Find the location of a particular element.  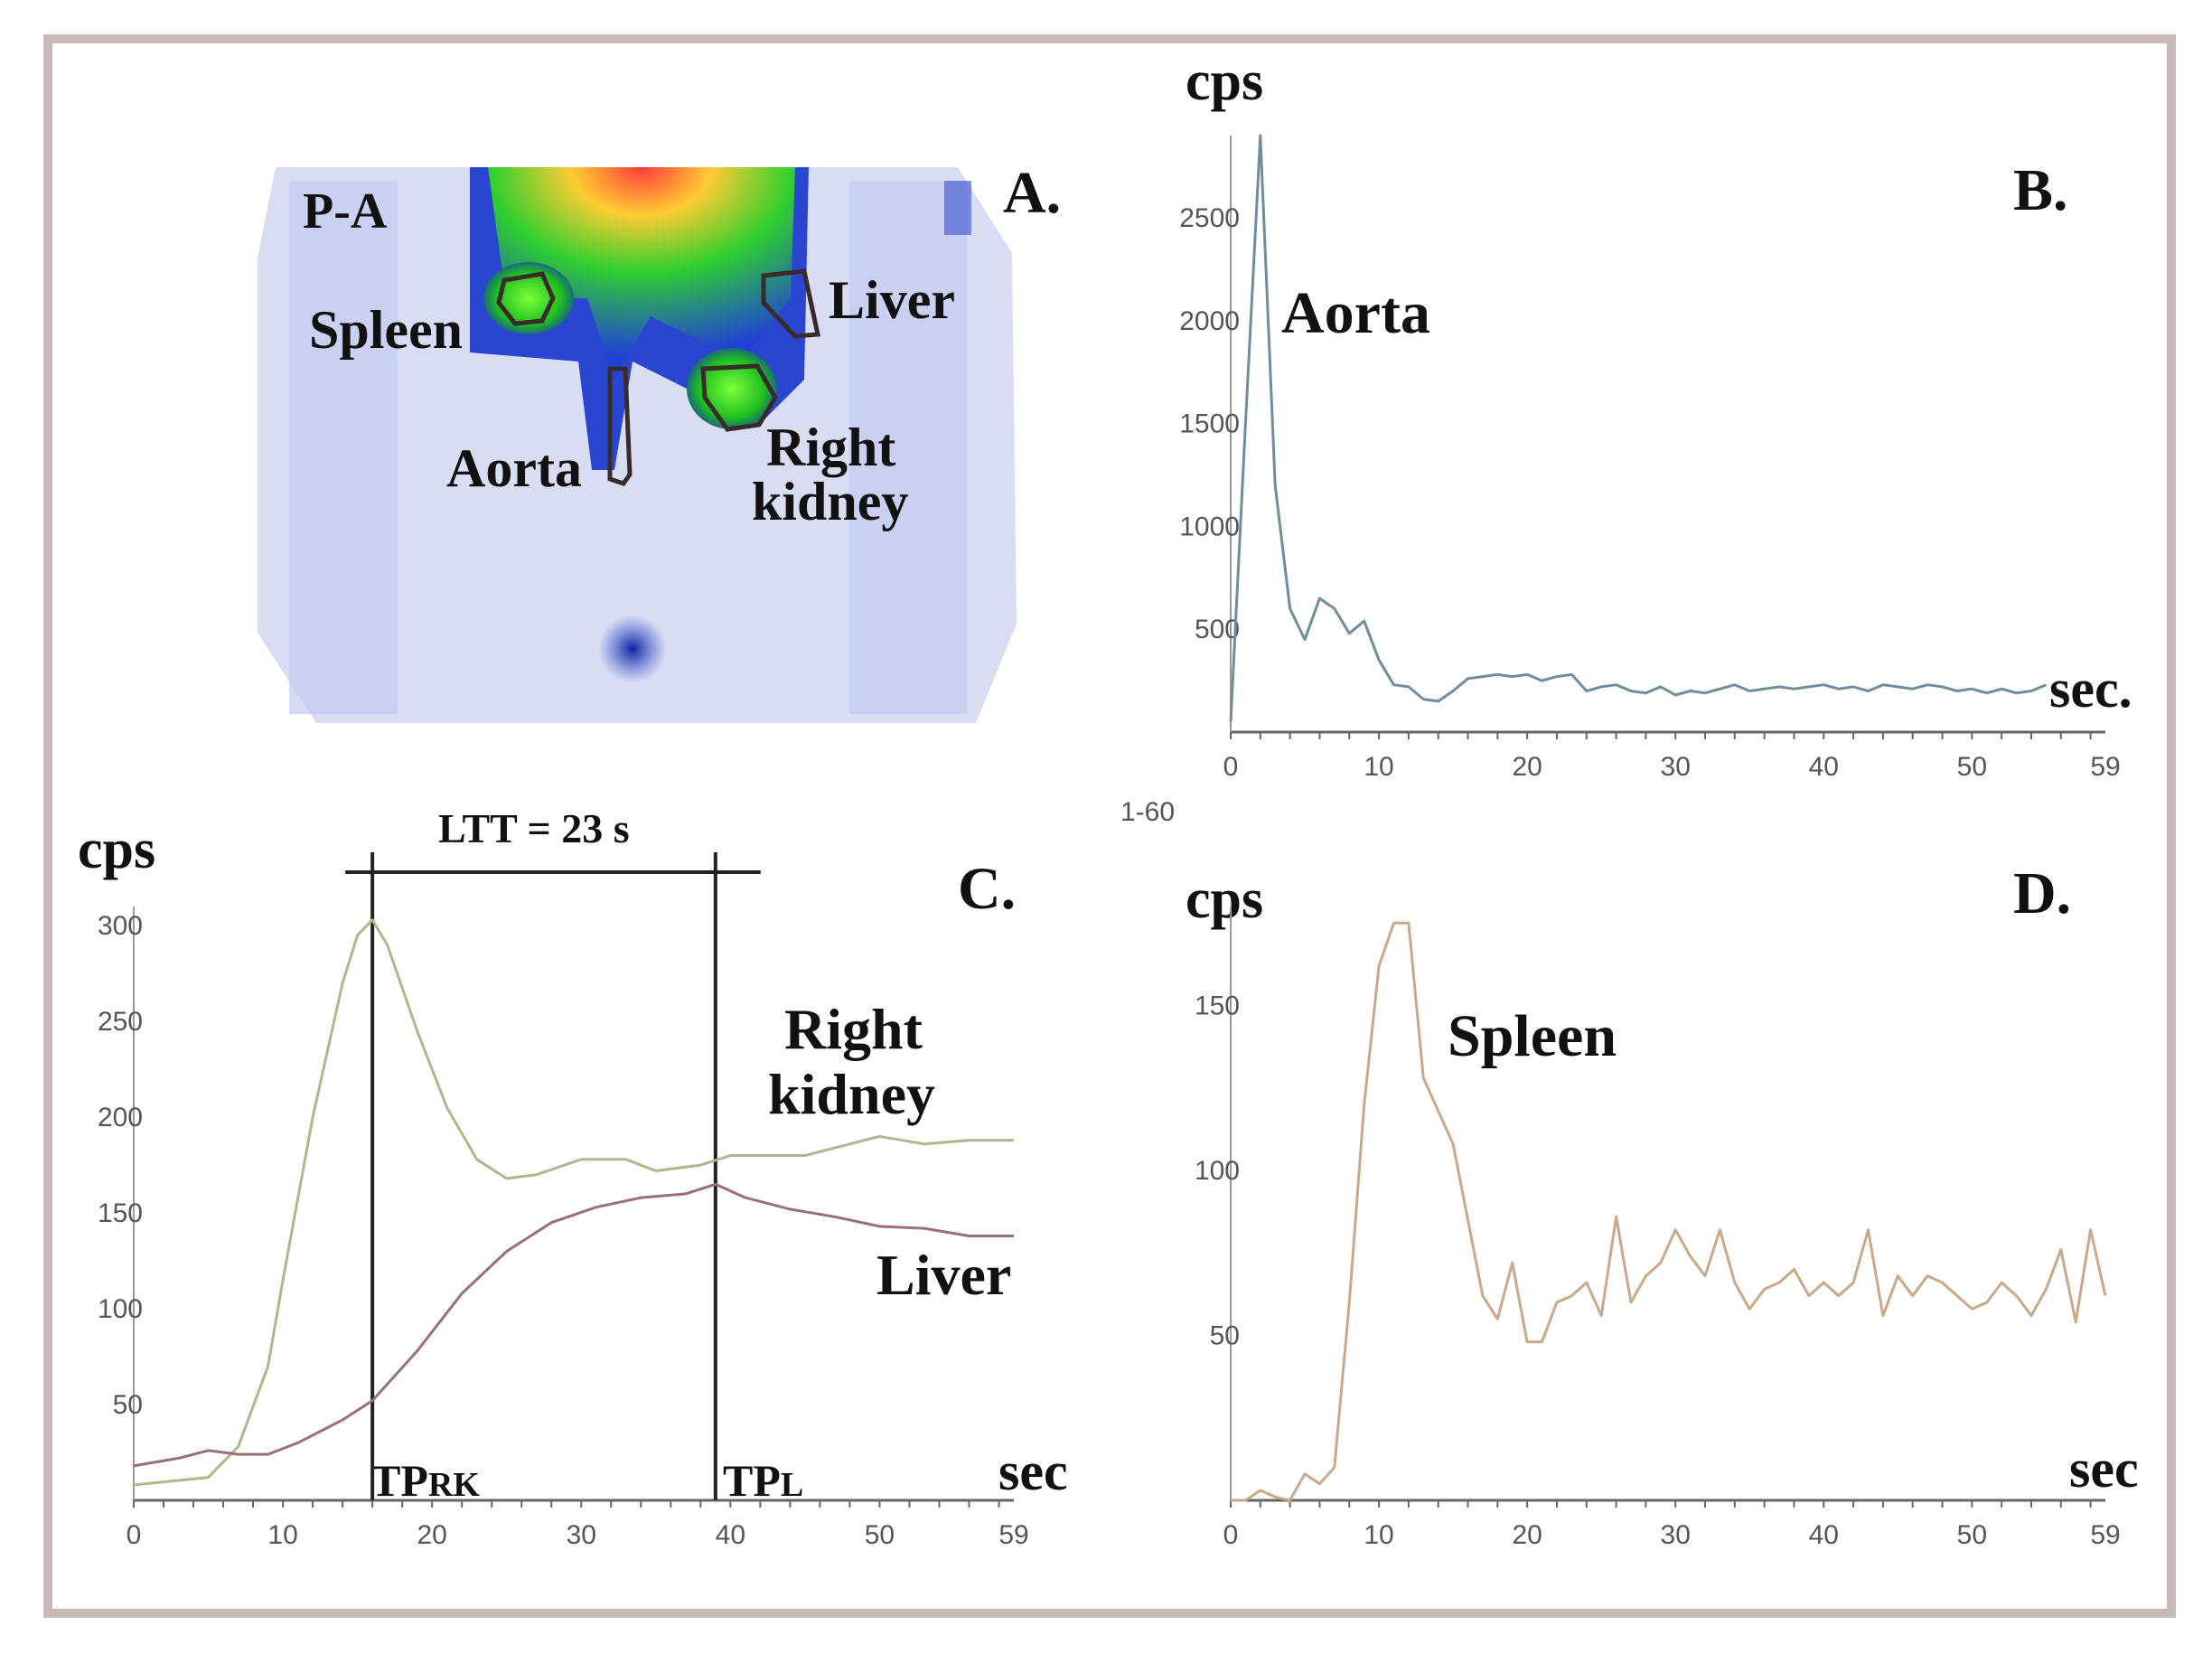

y-tick-label: 1000 is located at coordinates (1209, 526).